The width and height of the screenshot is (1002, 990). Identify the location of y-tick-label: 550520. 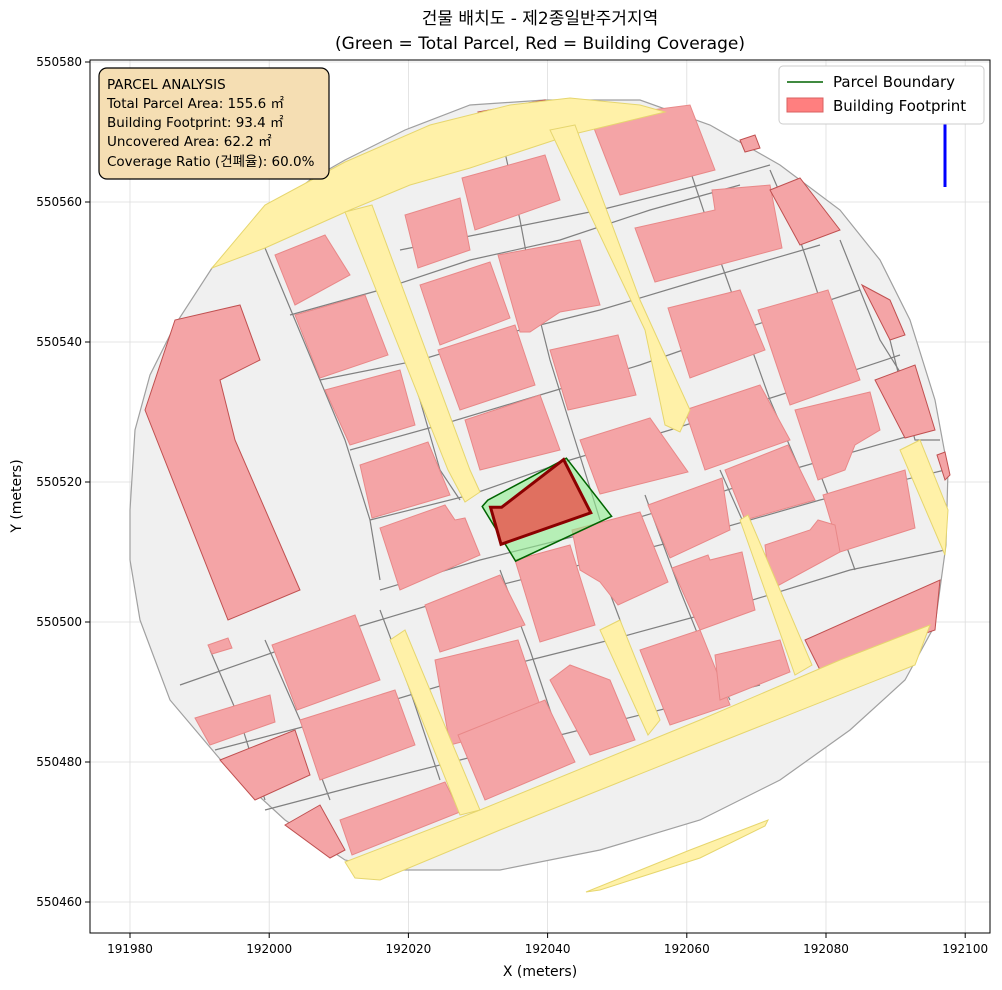
(59, 482).